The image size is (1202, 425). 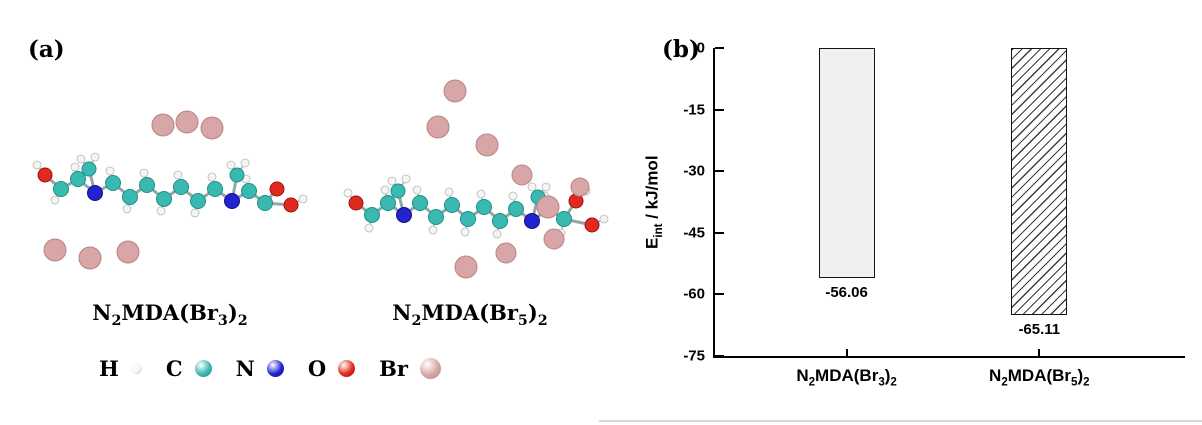 What do you see at coordinates (694, 110) in the screenshot?
I see `y-tick-label: -15` at bounding box center [694, 110].